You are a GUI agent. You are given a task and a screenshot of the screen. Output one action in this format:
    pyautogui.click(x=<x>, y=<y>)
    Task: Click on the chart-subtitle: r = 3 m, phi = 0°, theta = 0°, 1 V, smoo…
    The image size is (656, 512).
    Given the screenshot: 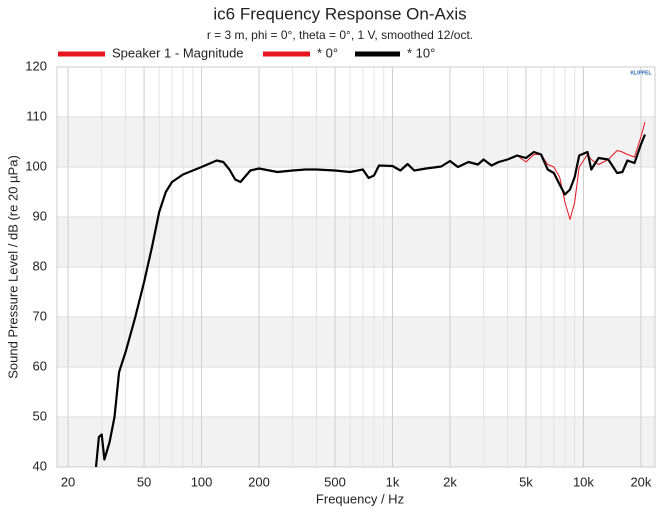 What is the action you would take?
    pyautogui.click(x=340, y=35)
    